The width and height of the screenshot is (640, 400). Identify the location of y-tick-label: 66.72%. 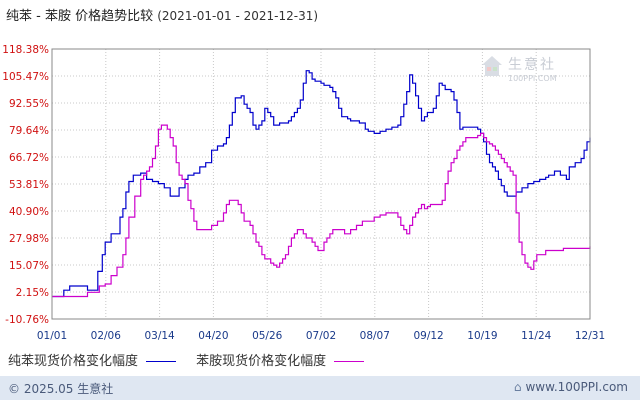
(29, 158).